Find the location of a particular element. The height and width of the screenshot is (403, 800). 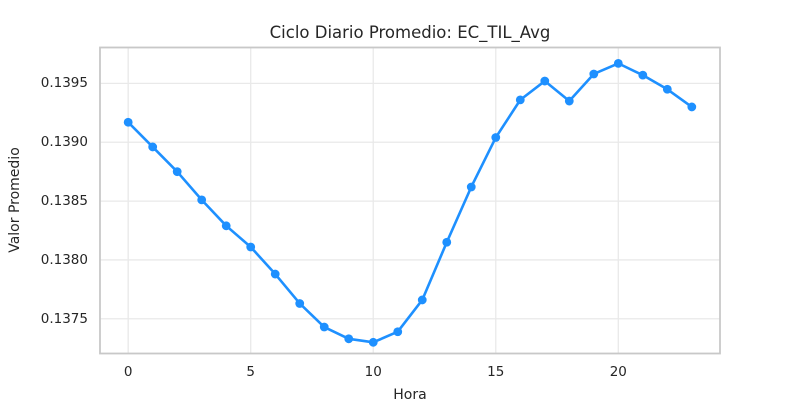

y-tick-label: 0.1380 is located at coordinates (64, 259).